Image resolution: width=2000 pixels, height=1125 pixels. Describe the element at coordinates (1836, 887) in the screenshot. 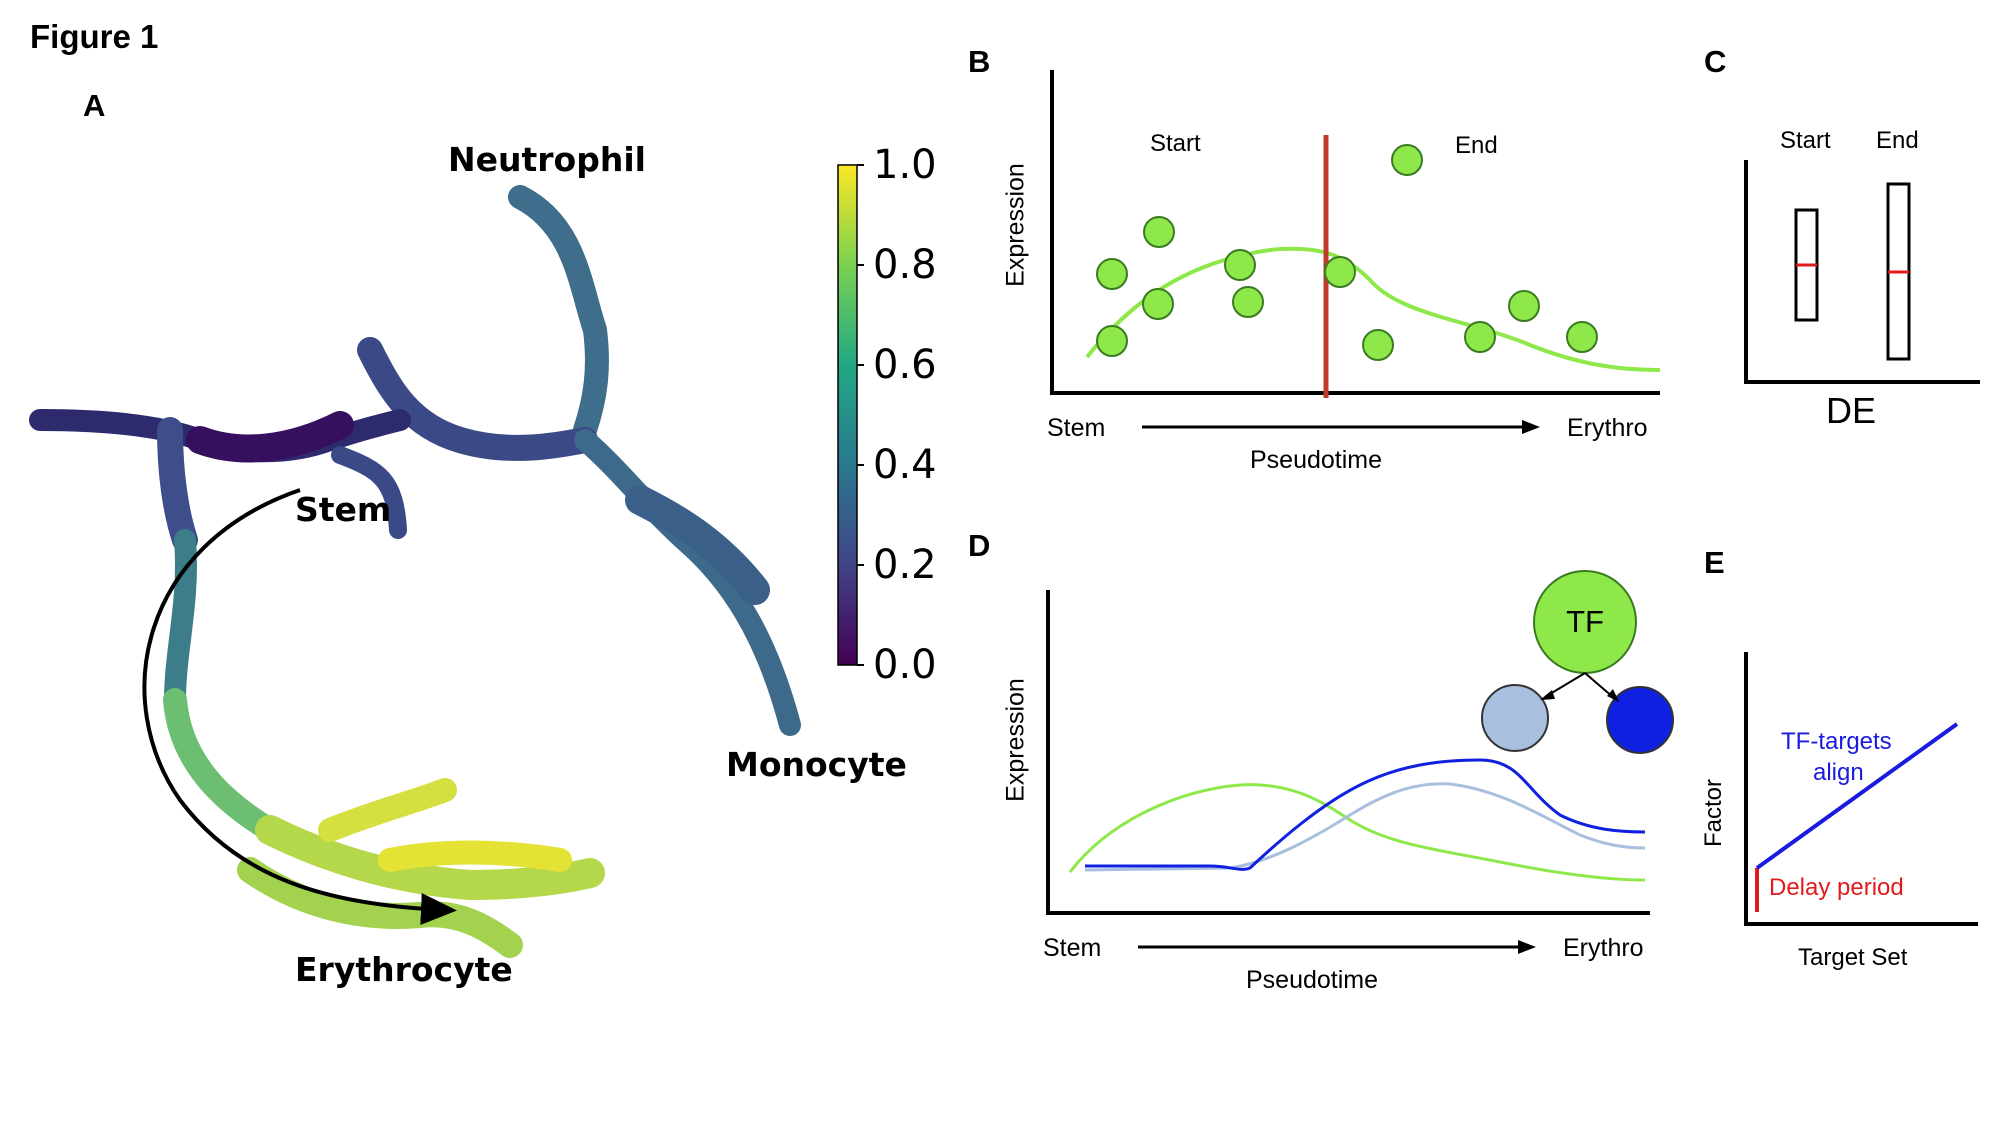

I see `panel-e-annot-delay: Delay period` at that location.